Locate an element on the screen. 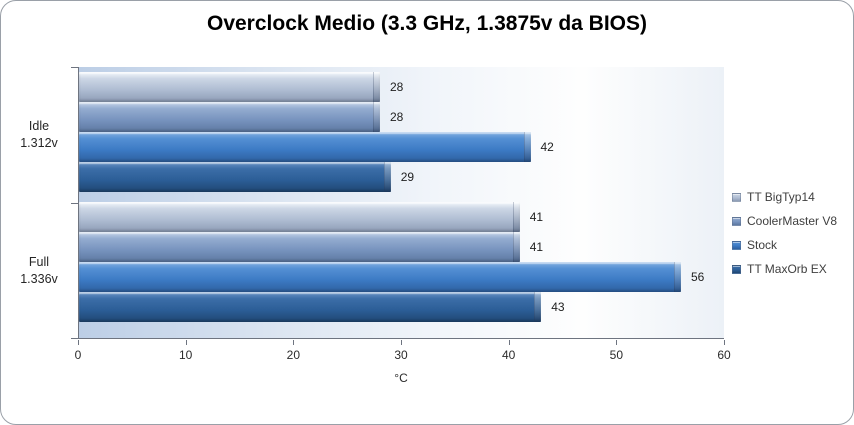 The height and width of the screenshot is (425, 854). bar-row: 43 is located at coordinates (401, 307).